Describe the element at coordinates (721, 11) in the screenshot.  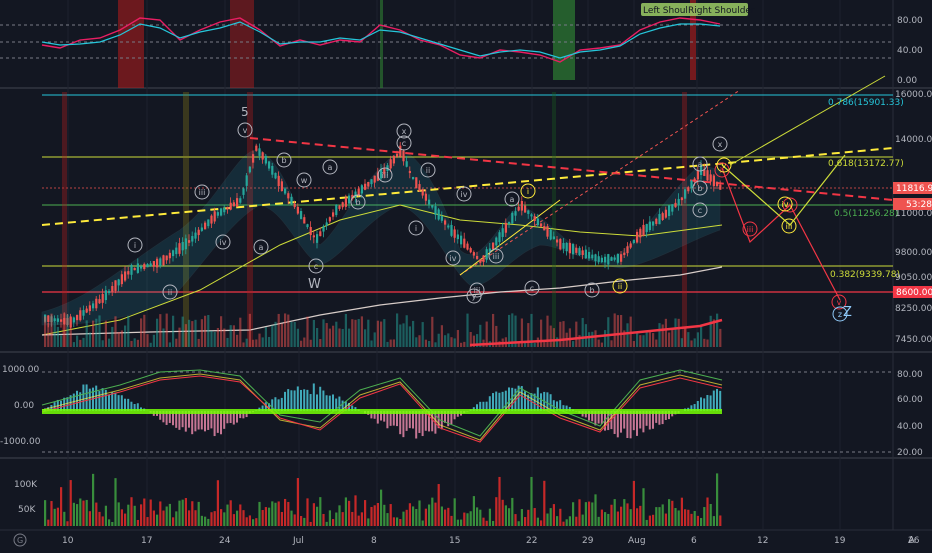
I see `shoulder-label-right: Right Shoulder` at that location.